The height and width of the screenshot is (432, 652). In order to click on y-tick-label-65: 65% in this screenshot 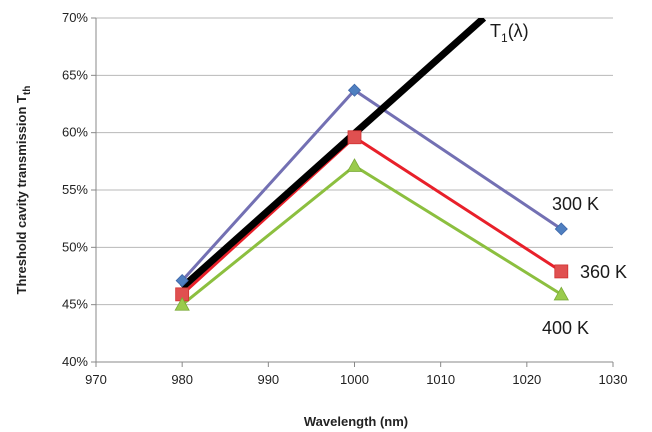, I will do `click(75, 74)`.